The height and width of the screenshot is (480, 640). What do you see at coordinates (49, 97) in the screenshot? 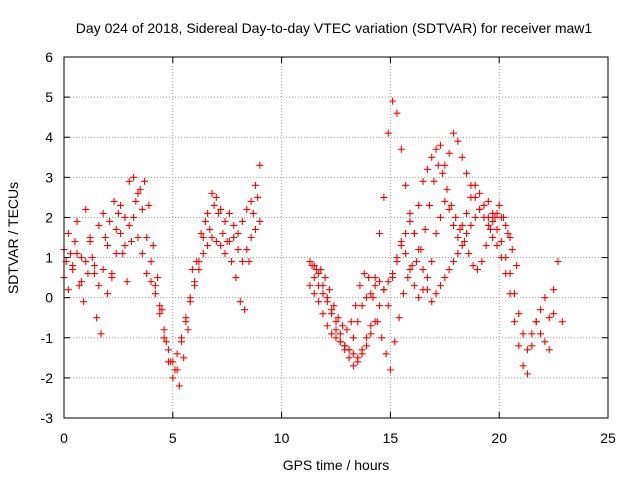
I see `y-tick-label: 5` at bounding box center [49, 97].